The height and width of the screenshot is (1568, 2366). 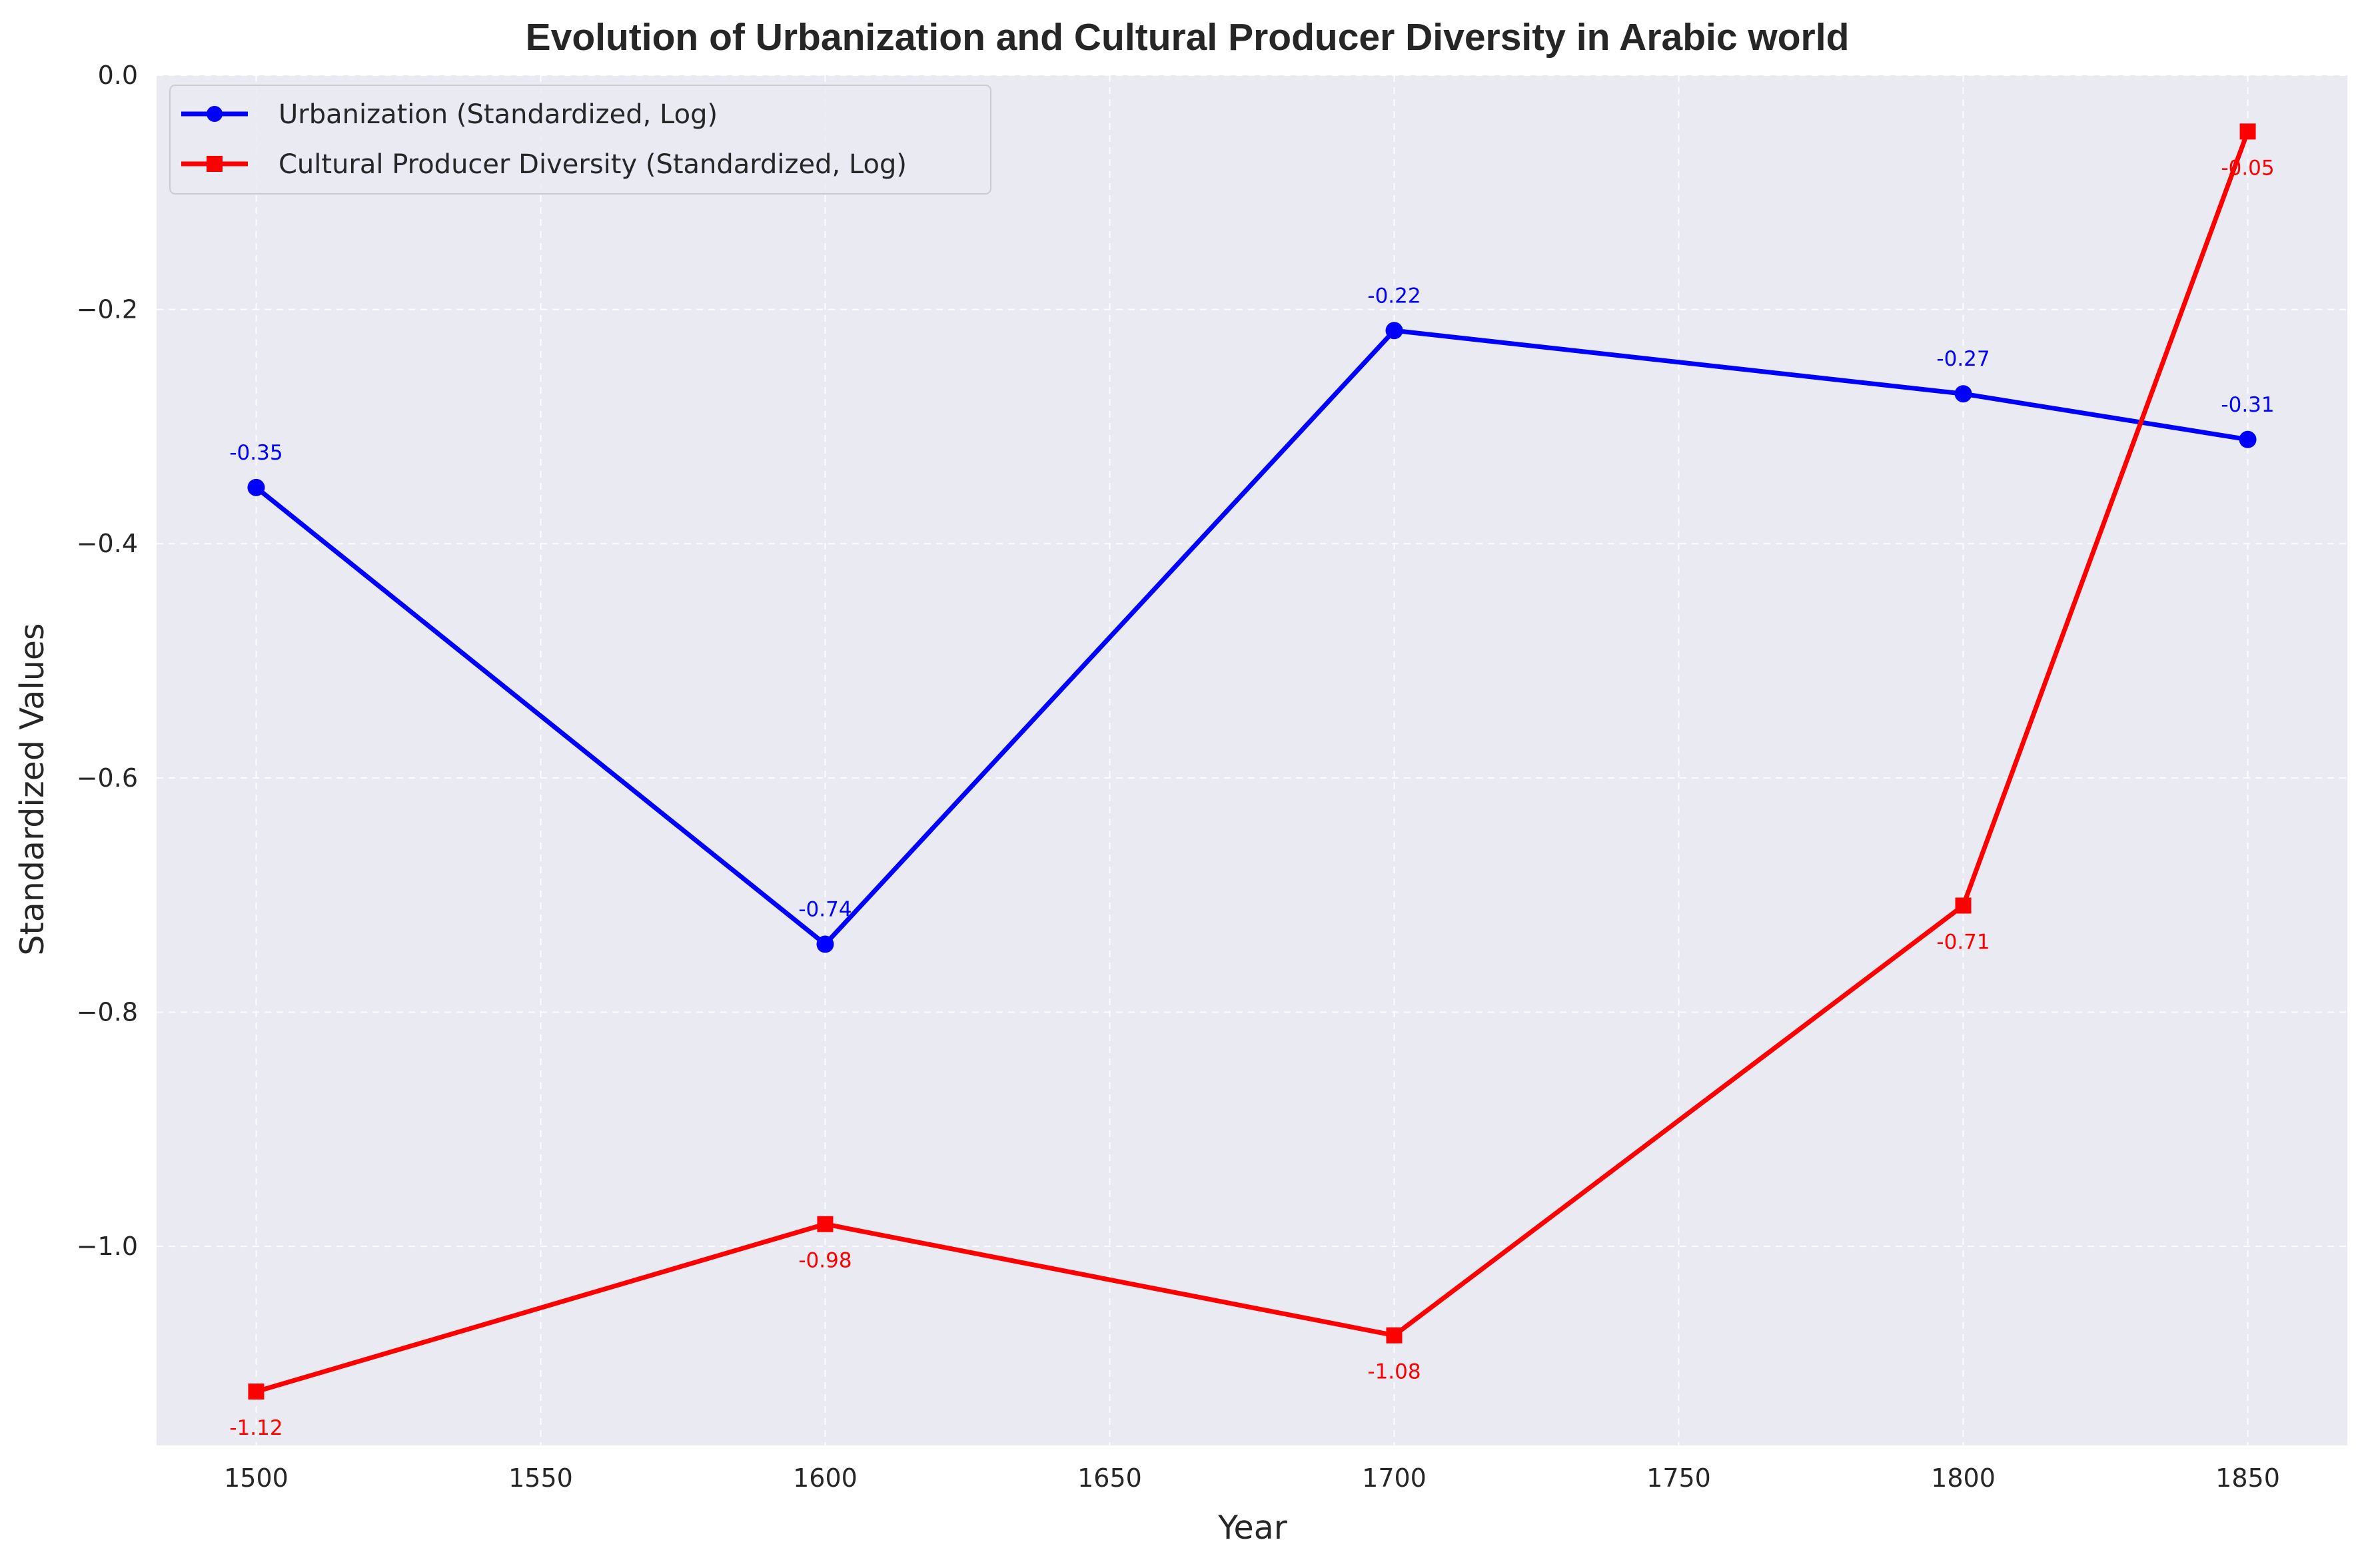 I want to click on x-axis-label: Year, so click(x=1252, y=1528).